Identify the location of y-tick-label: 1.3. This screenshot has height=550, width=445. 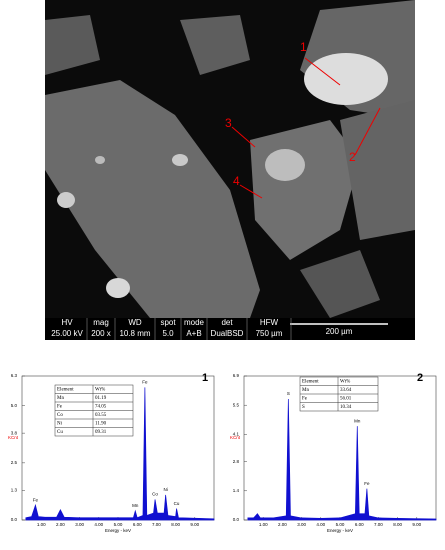
(14, 489).